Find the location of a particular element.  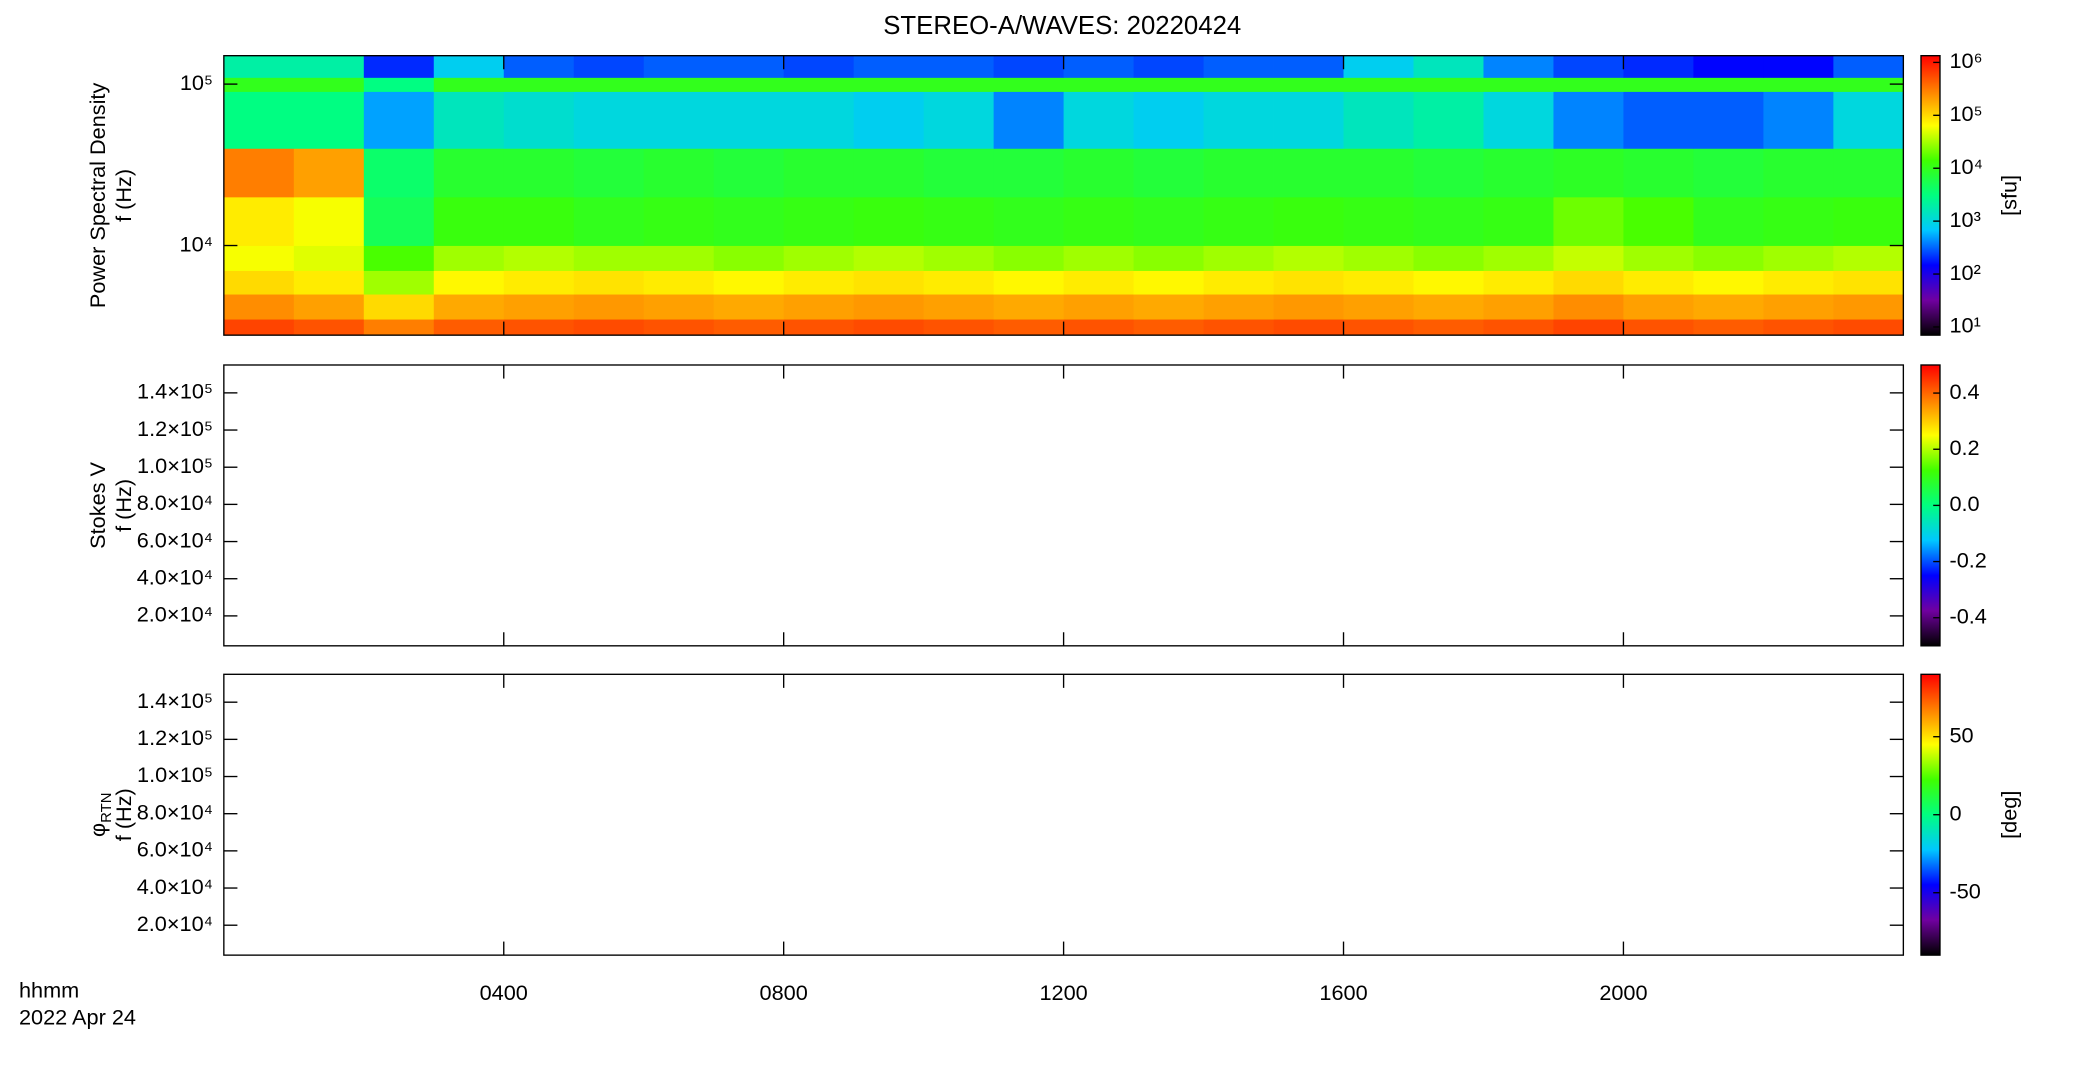

y-tick-label: 8.0×10⁴ is located at coordinates (175, 811).